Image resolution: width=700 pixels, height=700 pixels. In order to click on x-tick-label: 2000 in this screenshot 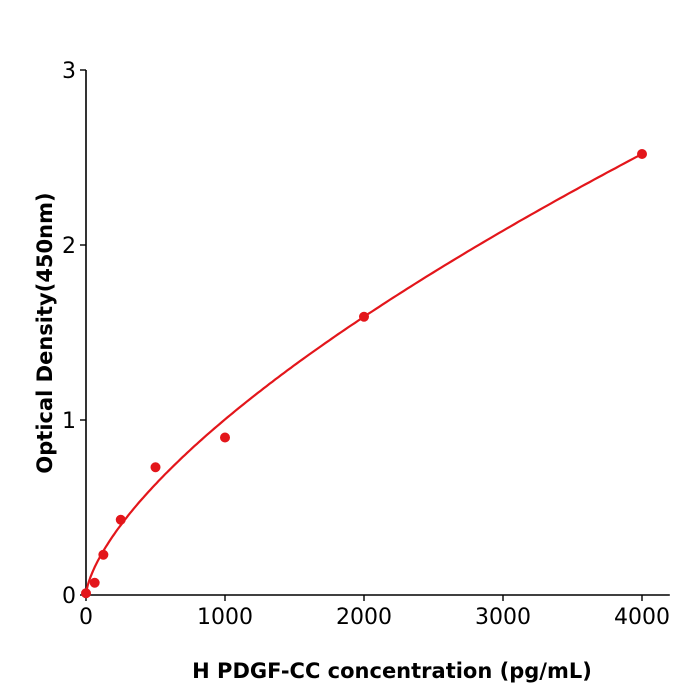, I will do `click(364, 617)`.